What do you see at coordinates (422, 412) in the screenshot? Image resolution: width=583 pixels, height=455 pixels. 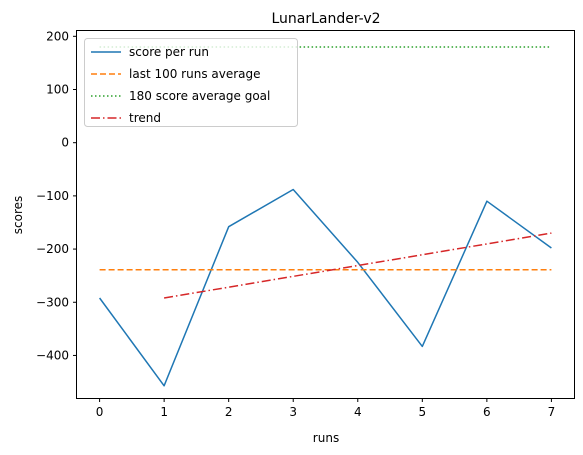 I see `x-tick-label: 5` at bounding box center [422, 412].